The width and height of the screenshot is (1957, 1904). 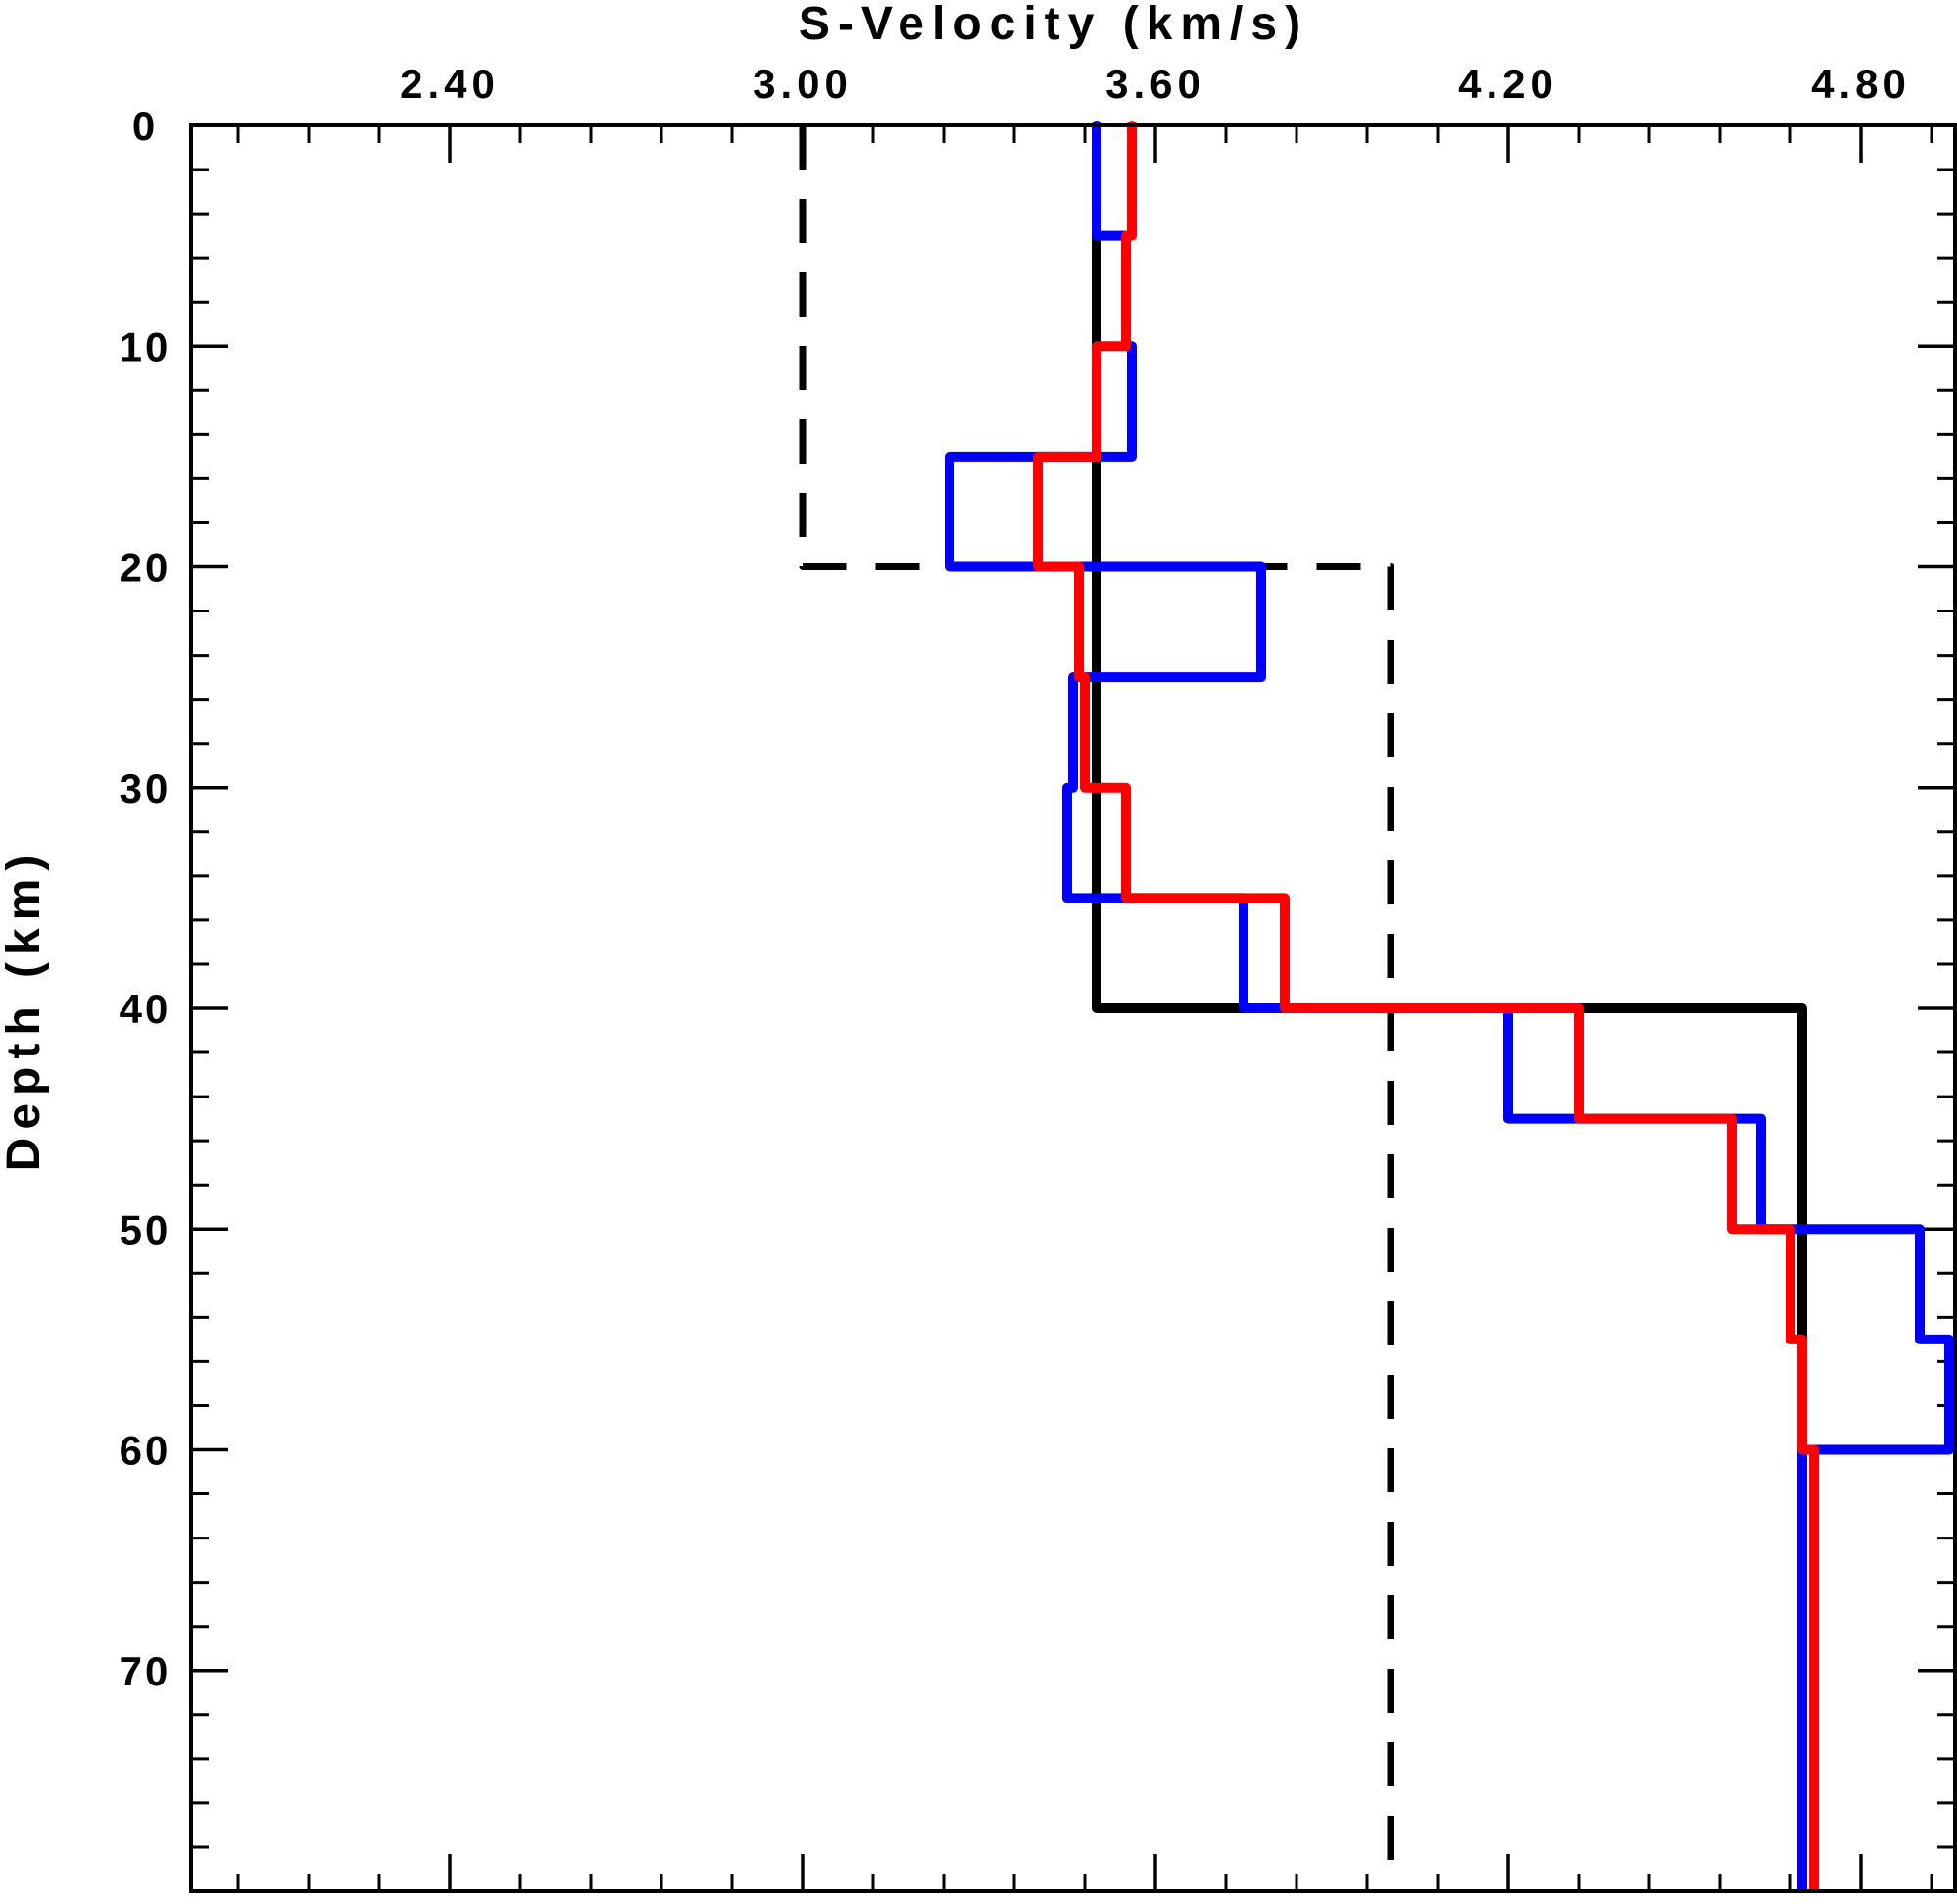 What do you see at coordinates (146, 1671) in the screenshot?
I see `y-tick-label: 70` at bounding box center [146, 1671].